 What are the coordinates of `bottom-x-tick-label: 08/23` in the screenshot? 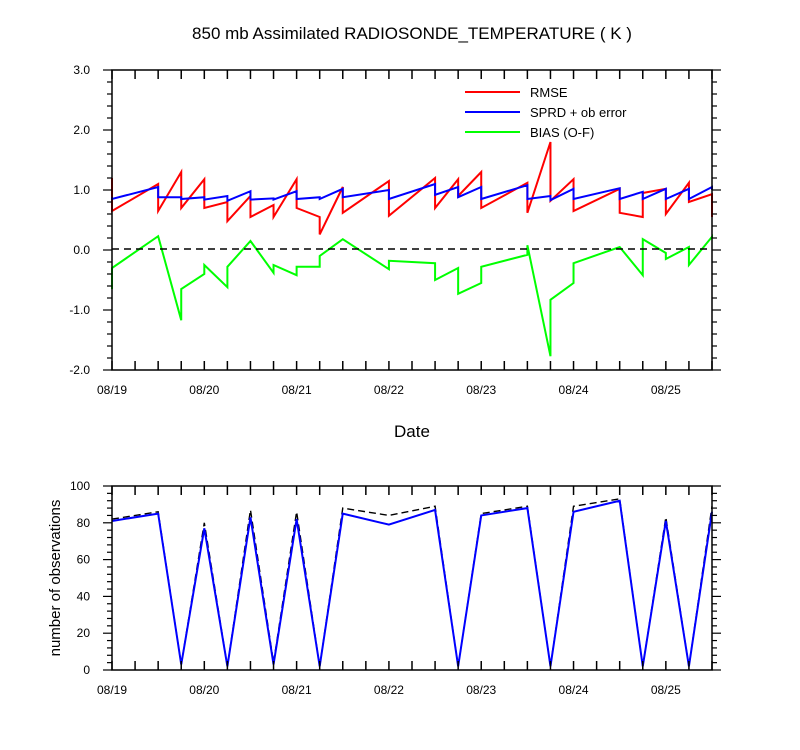 It's located at (481, 690).